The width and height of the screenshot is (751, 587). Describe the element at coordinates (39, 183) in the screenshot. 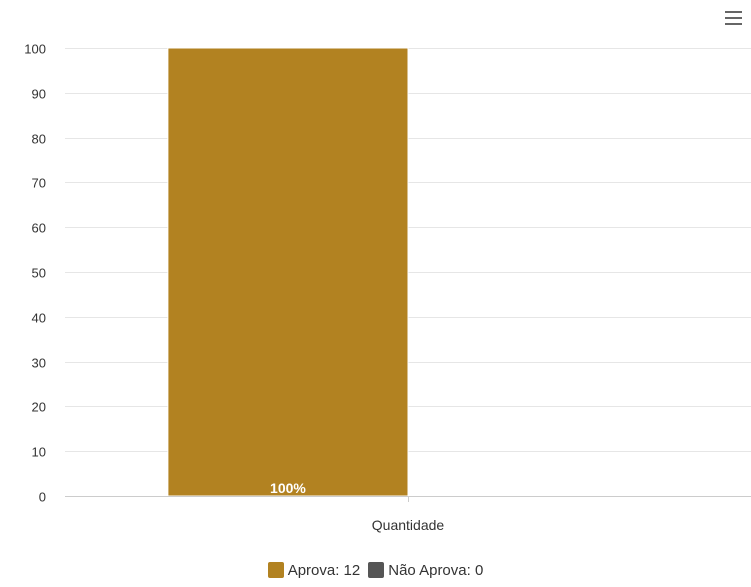

I see `y-tick-label: 70` at that location.